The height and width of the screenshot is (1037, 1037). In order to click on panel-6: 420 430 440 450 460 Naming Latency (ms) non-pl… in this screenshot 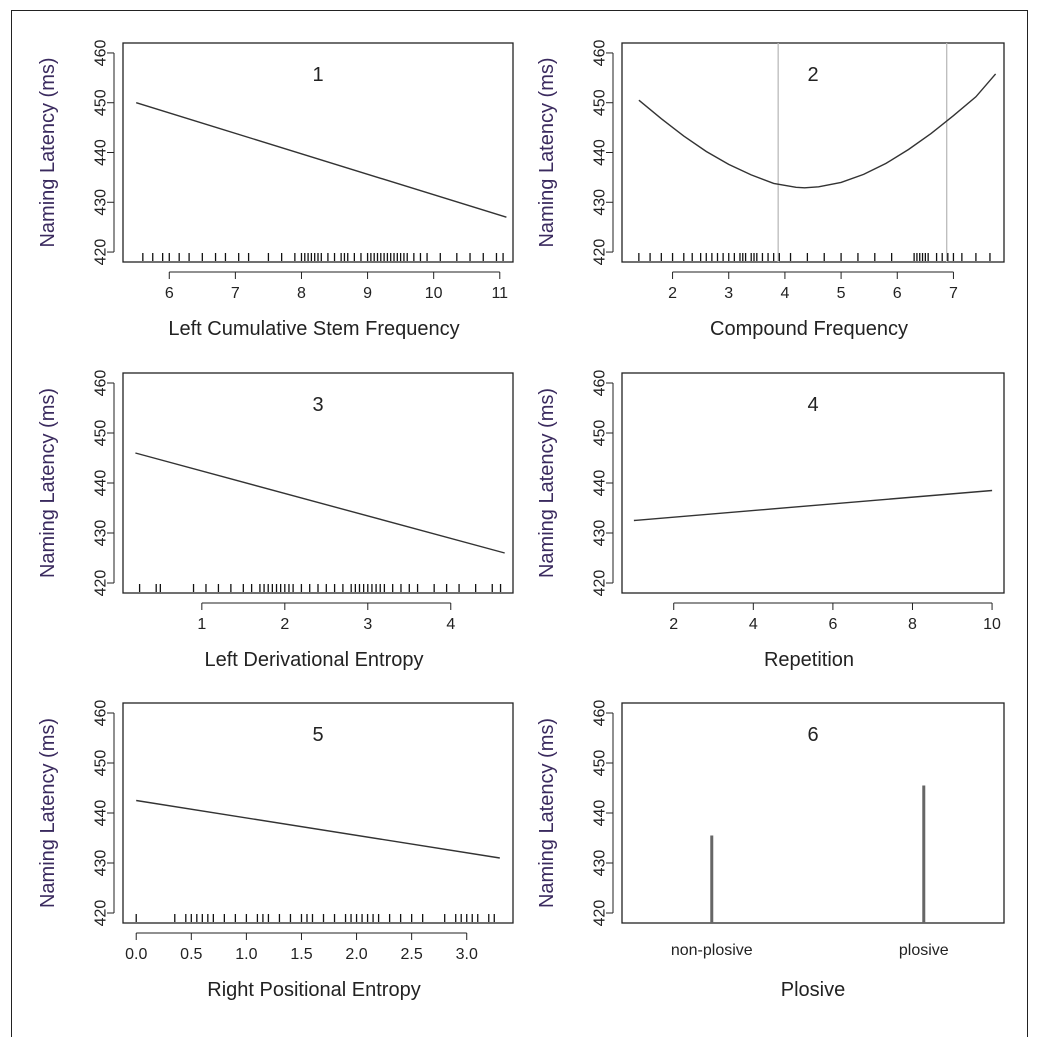, I will do `click(770, 850)`.